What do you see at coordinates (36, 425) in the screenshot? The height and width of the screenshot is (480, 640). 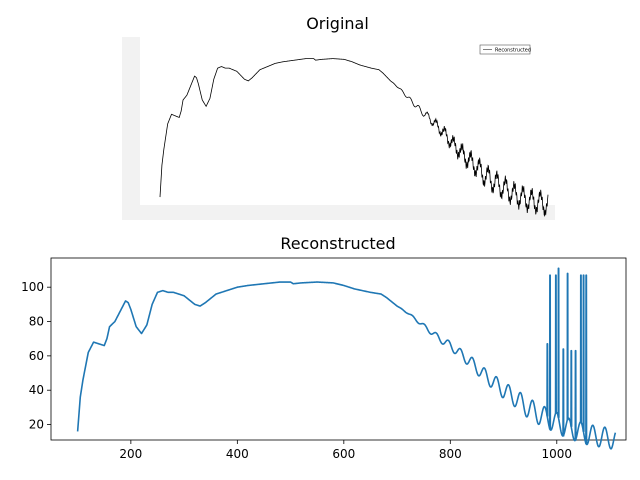 I see `y-tick-label: 20` at bounding box center [36, 425].